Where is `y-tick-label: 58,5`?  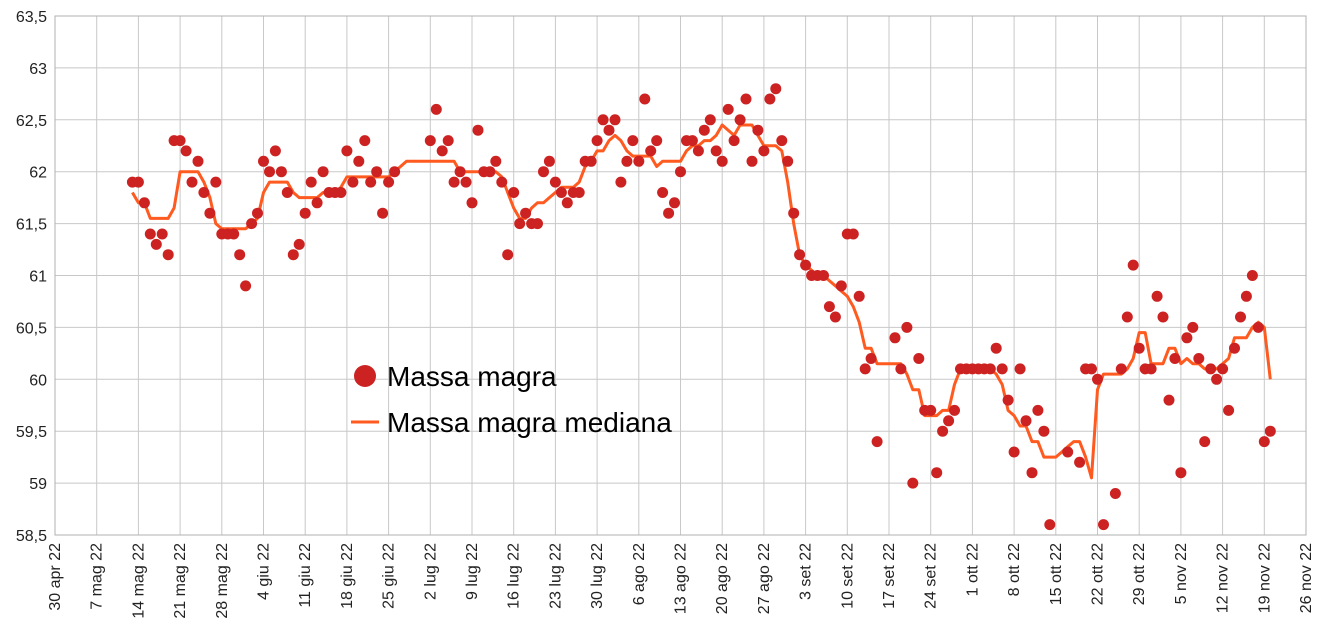
y-tick-label: 58,5 is located at coordinates (31, 536).